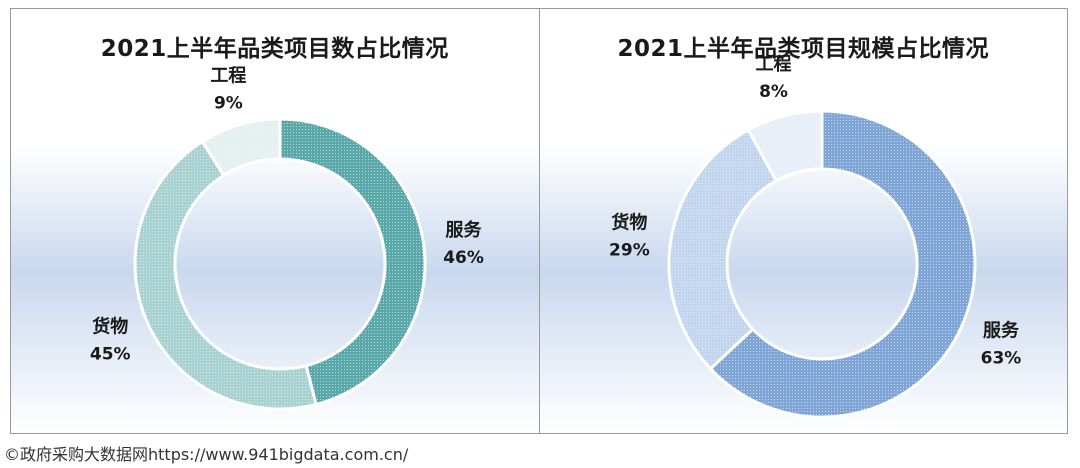  Describe the element at coordinates (629, 250) in the screenshot. I see `slice-value-label: 29%` at that location.